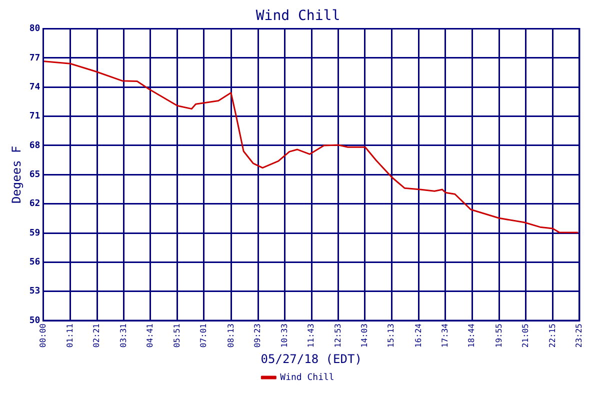 This screenshot has width=600, height=400. What do you see at coordinates (34, 204) in the screenshot?
I see `y-tick-label: 62` at bounding box center [34, 204].